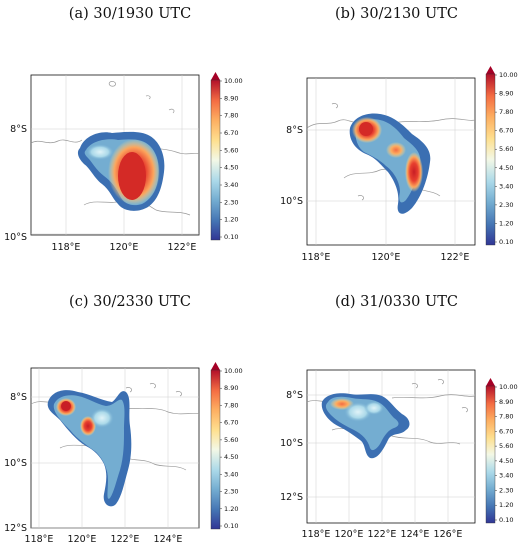 Image resolution: width=521 pixels, height=550 pixels. What do you see at coordinates (396, 302) in the screenshot?
I see `panel-title: (d) 31/0330 UTC` at bounding box center [396, 302].